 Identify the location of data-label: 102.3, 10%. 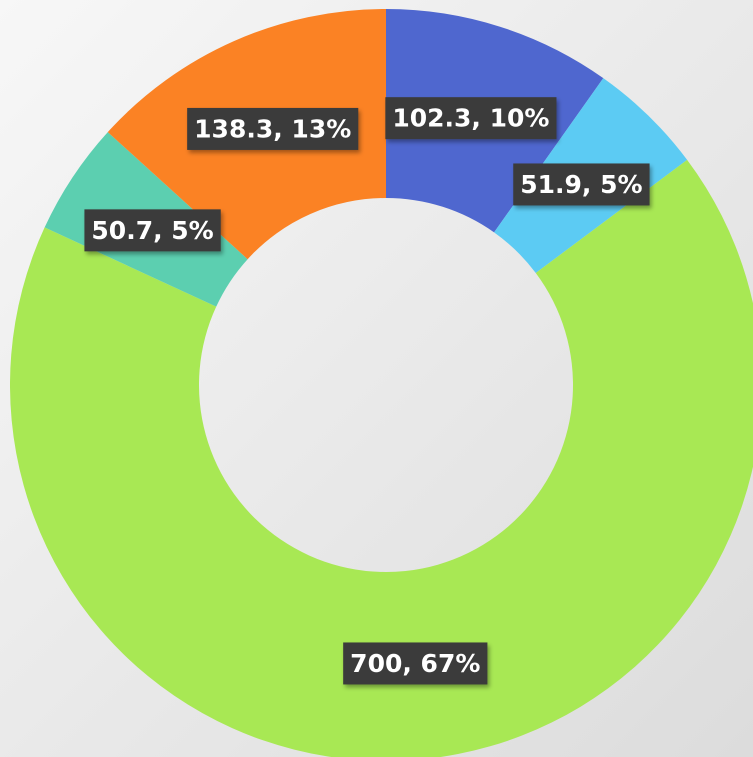
(470, 118).